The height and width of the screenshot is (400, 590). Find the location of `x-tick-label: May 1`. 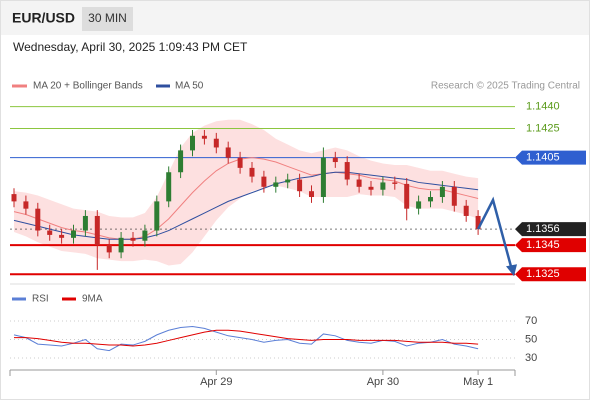

x-tick-label: May 1 is located at coordinates (478, 382).